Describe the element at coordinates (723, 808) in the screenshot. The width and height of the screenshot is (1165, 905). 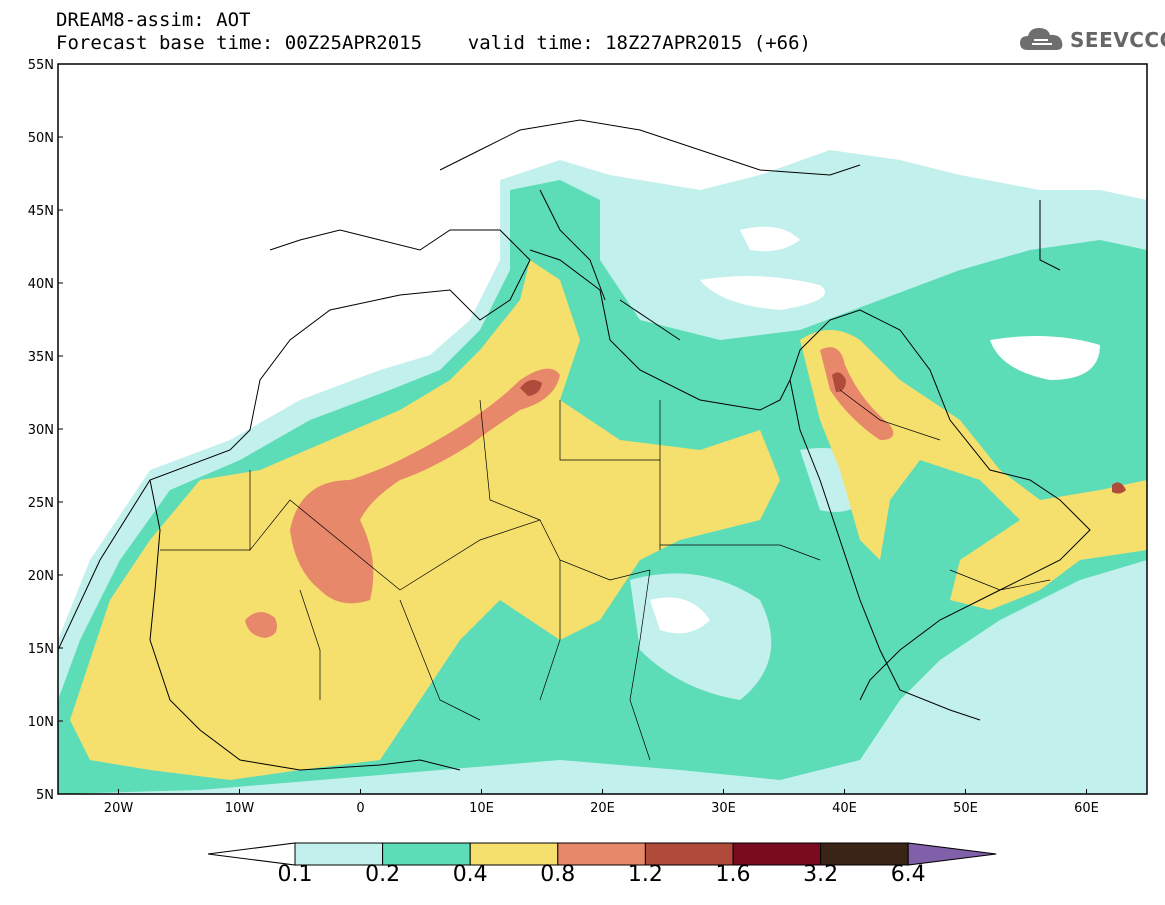
I see `lon-tick-label: 30E` at that location.